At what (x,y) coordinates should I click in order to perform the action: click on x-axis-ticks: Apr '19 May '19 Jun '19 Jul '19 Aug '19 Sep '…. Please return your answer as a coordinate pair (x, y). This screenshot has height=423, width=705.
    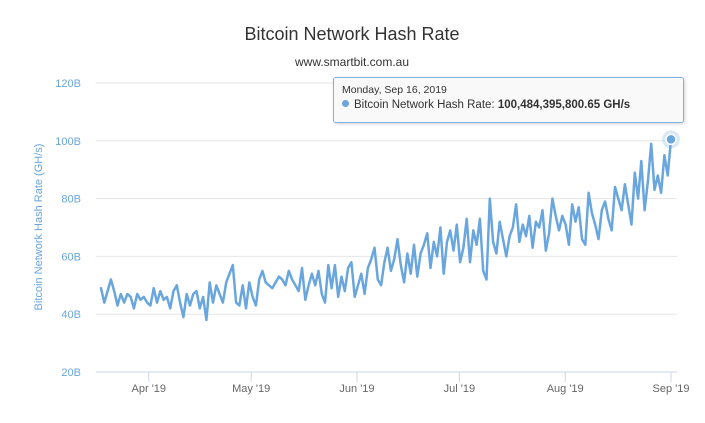
    Looking at the image, I should click on (411, 383).